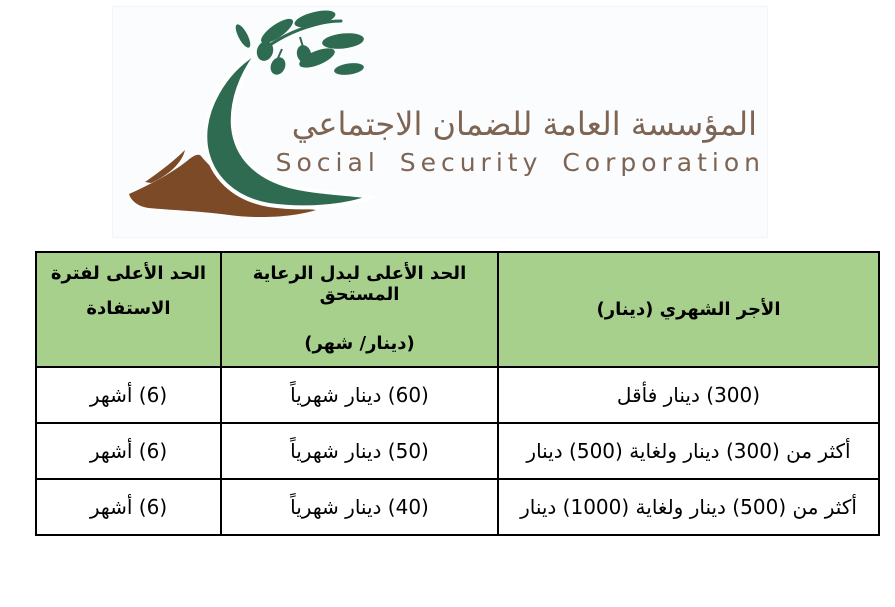 This screenshot has width=895, height=607. I want to click on olive-tree-logo-icon, so click(254, 114).